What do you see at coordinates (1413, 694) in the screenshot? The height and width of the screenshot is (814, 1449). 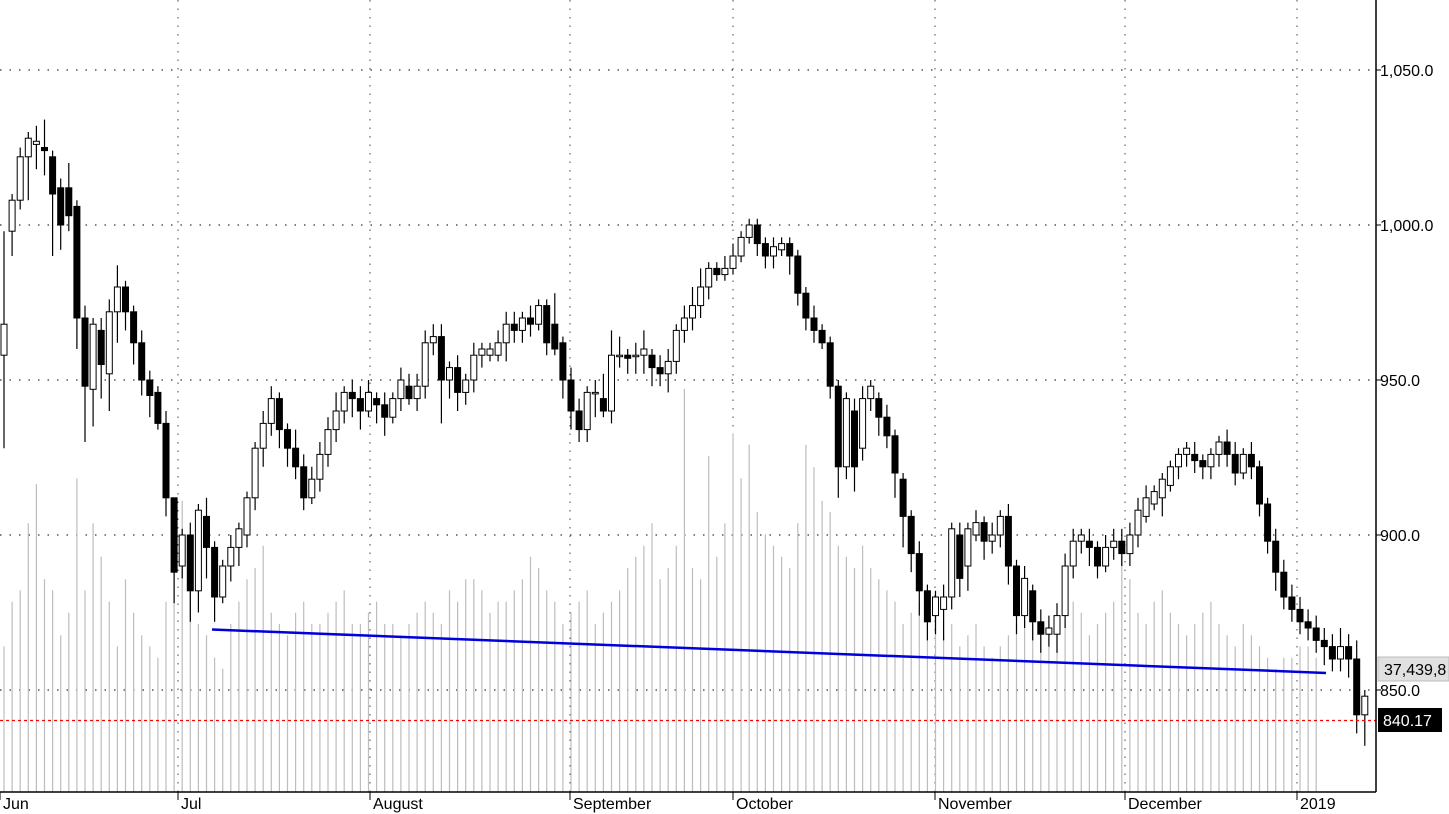 I see `price-badges: 37,439,8 840.17` at bounding box center [1413, 694].